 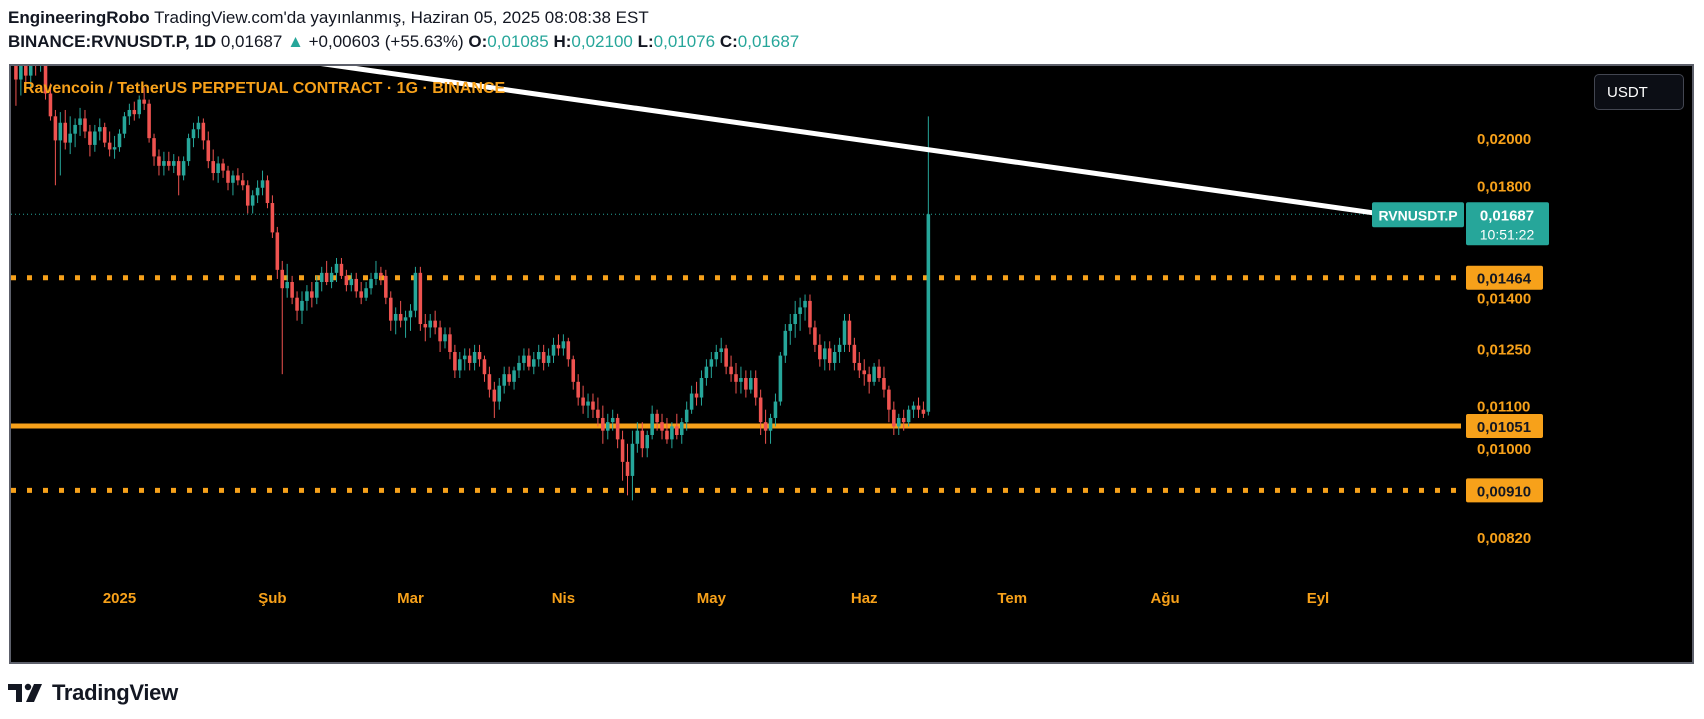 I want to click on footer: TradingView, so click(x=93, y=693).